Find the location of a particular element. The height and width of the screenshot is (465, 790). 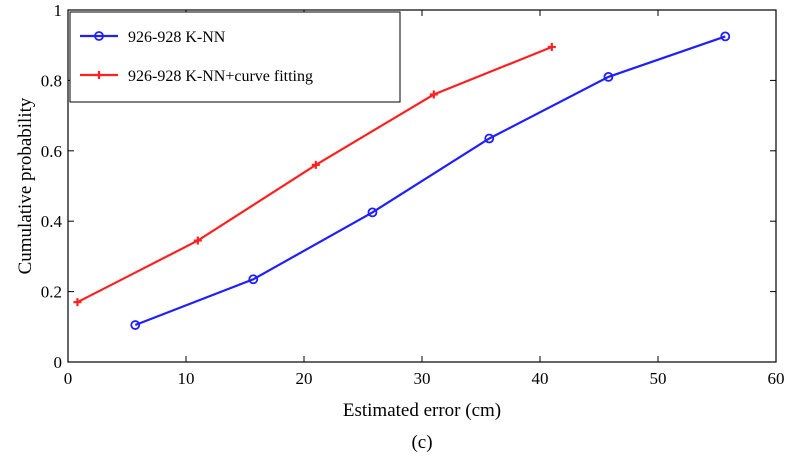

figure-caption: (c) is located at coordinates (421, 442).